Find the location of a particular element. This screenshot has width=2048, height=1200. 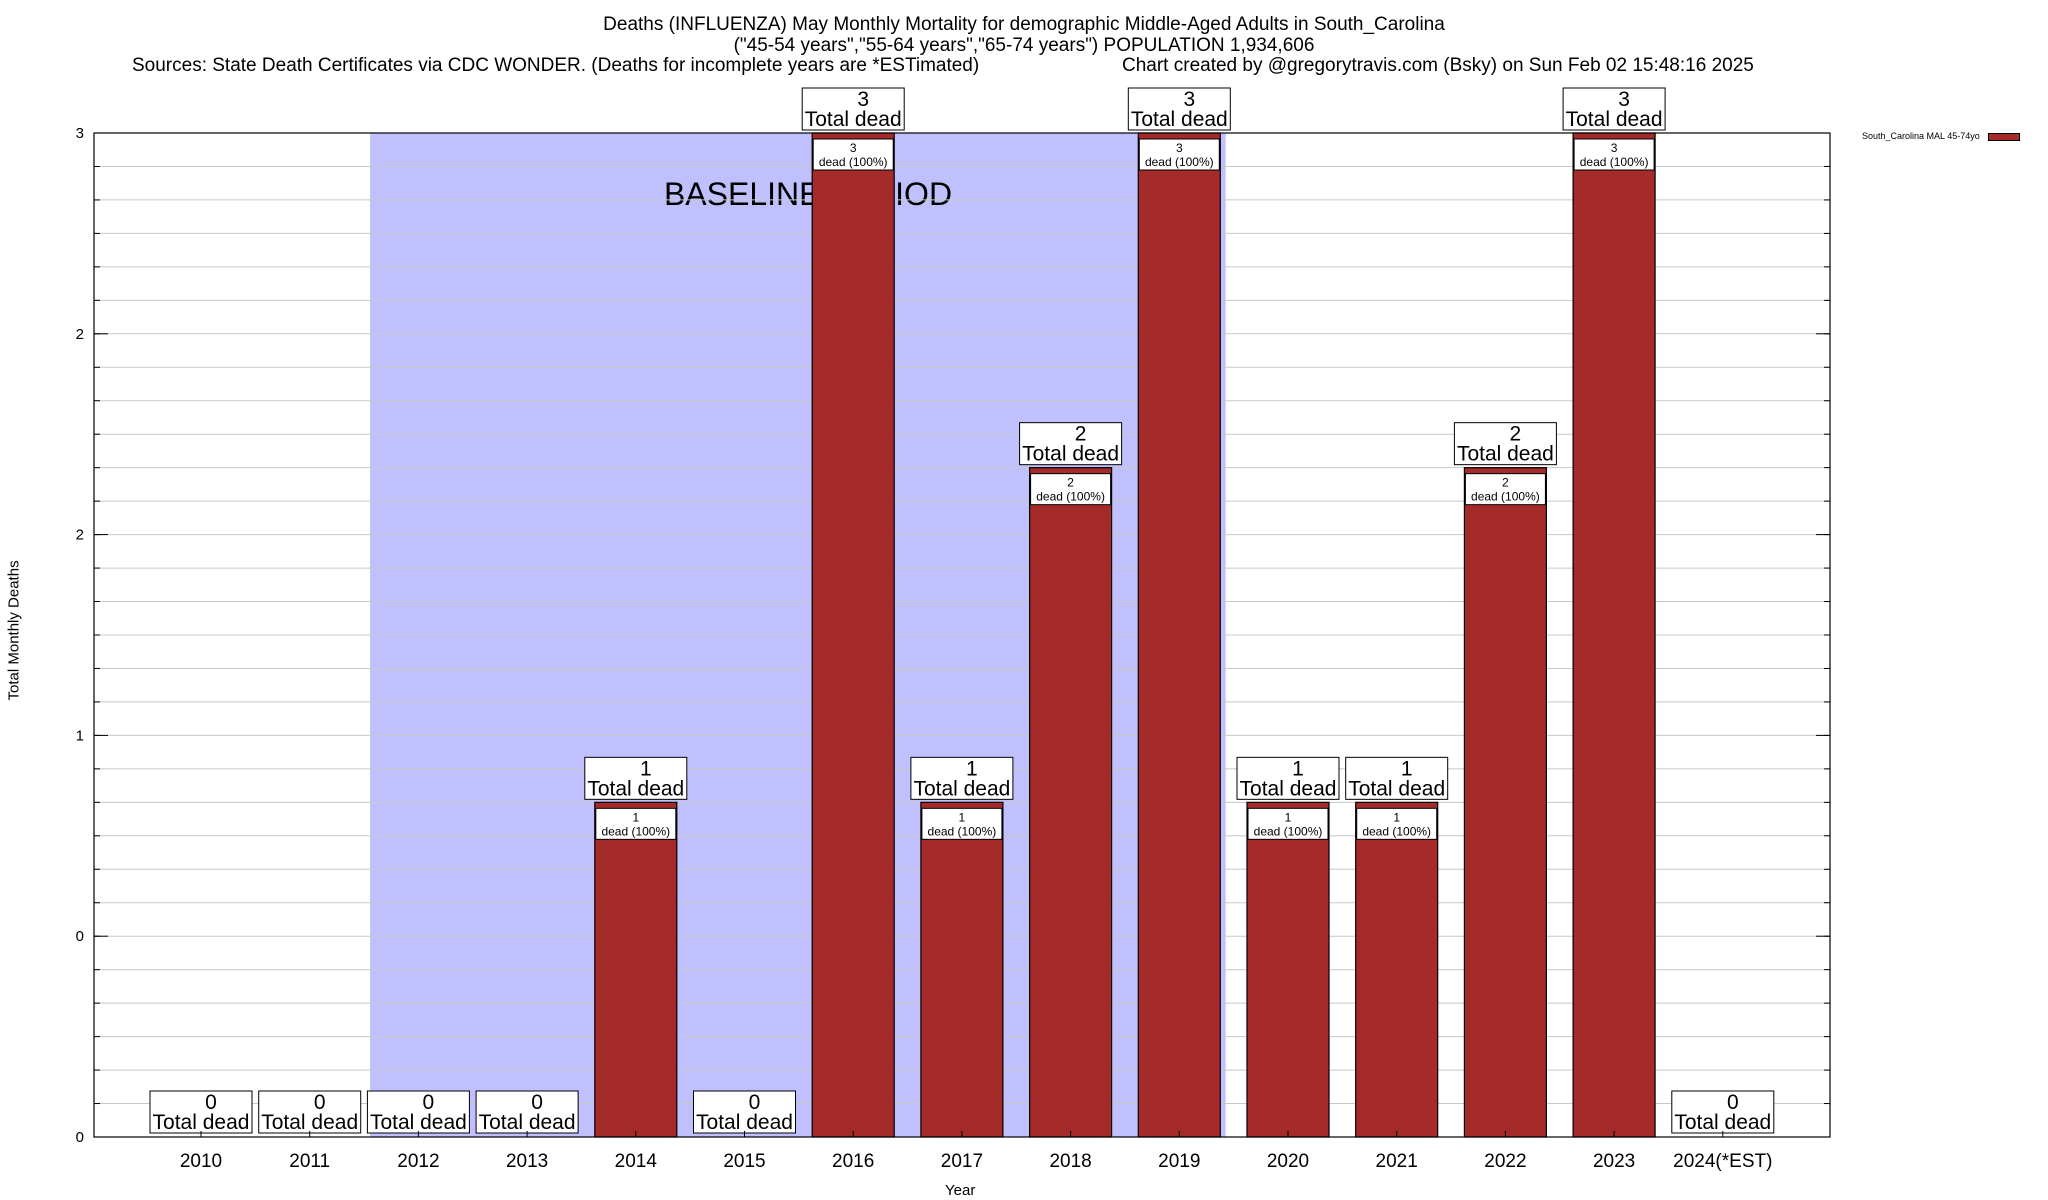

x-tick-label: 2013 is located at coordinates (527, 1161).